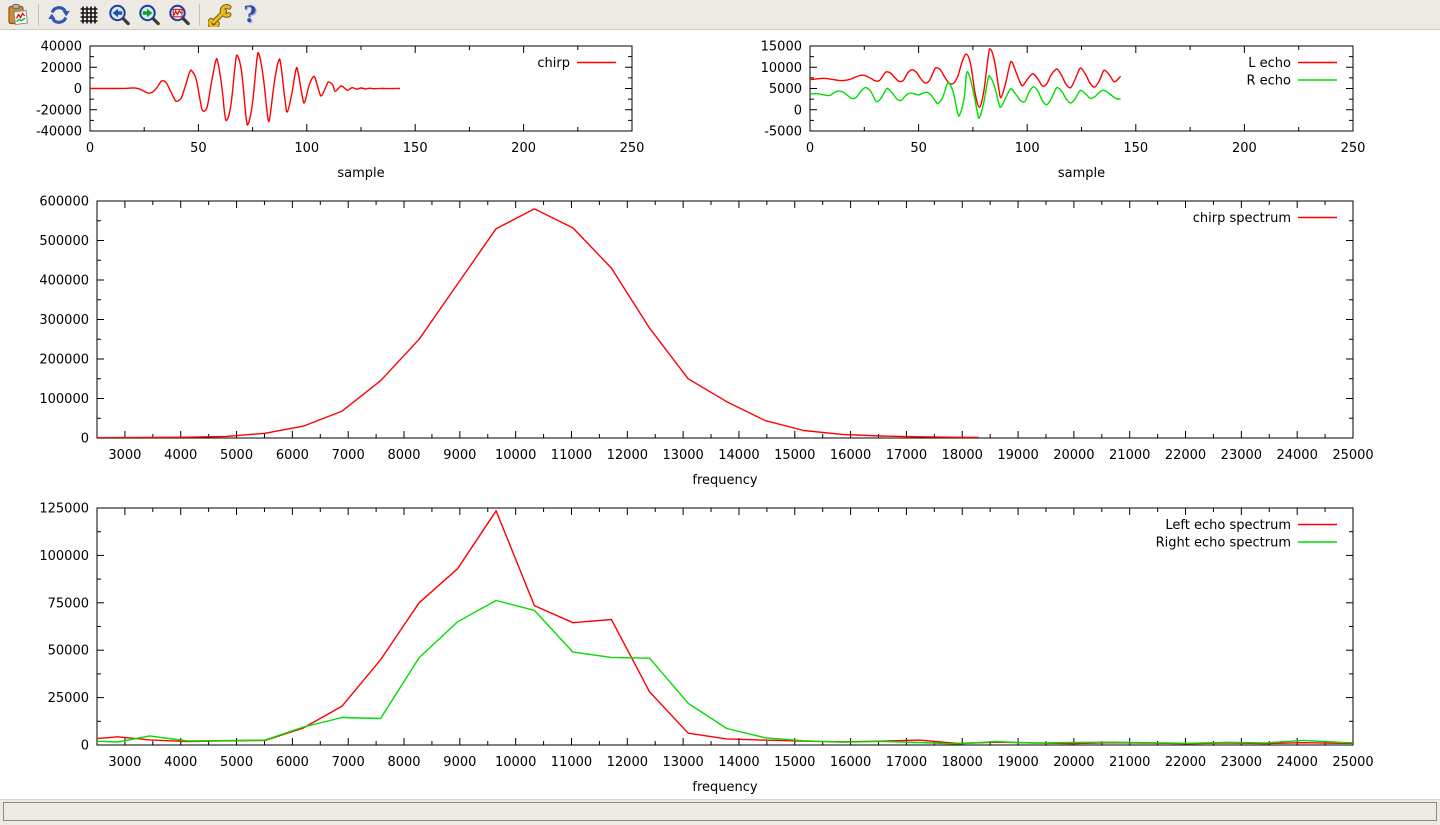 This screenshot has height=825, width=1440. I want to click on status-field, so click(720, 811).